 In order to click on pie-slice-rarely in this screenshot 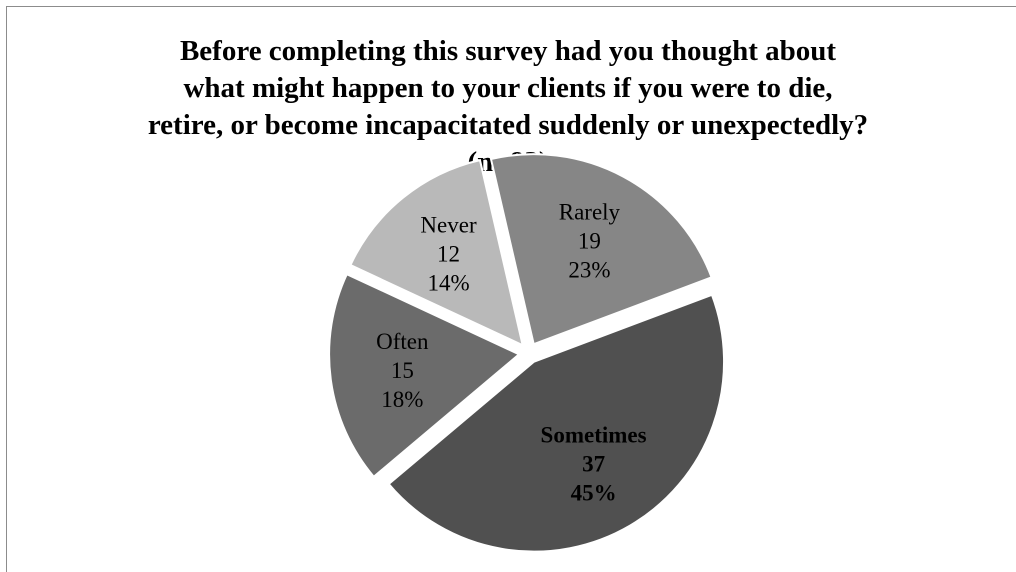, I will do `click(601, 249)`.